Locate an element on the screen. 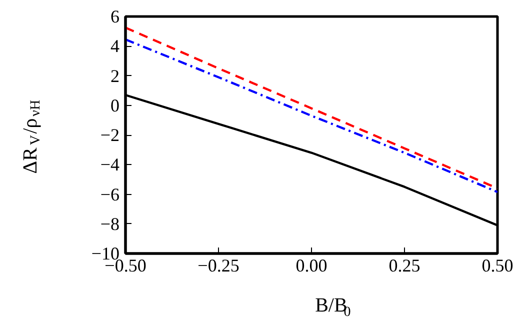 The width and height of the screenshot is (519, 321). y-tick-label: −2 is located at coordinates (110, 135).